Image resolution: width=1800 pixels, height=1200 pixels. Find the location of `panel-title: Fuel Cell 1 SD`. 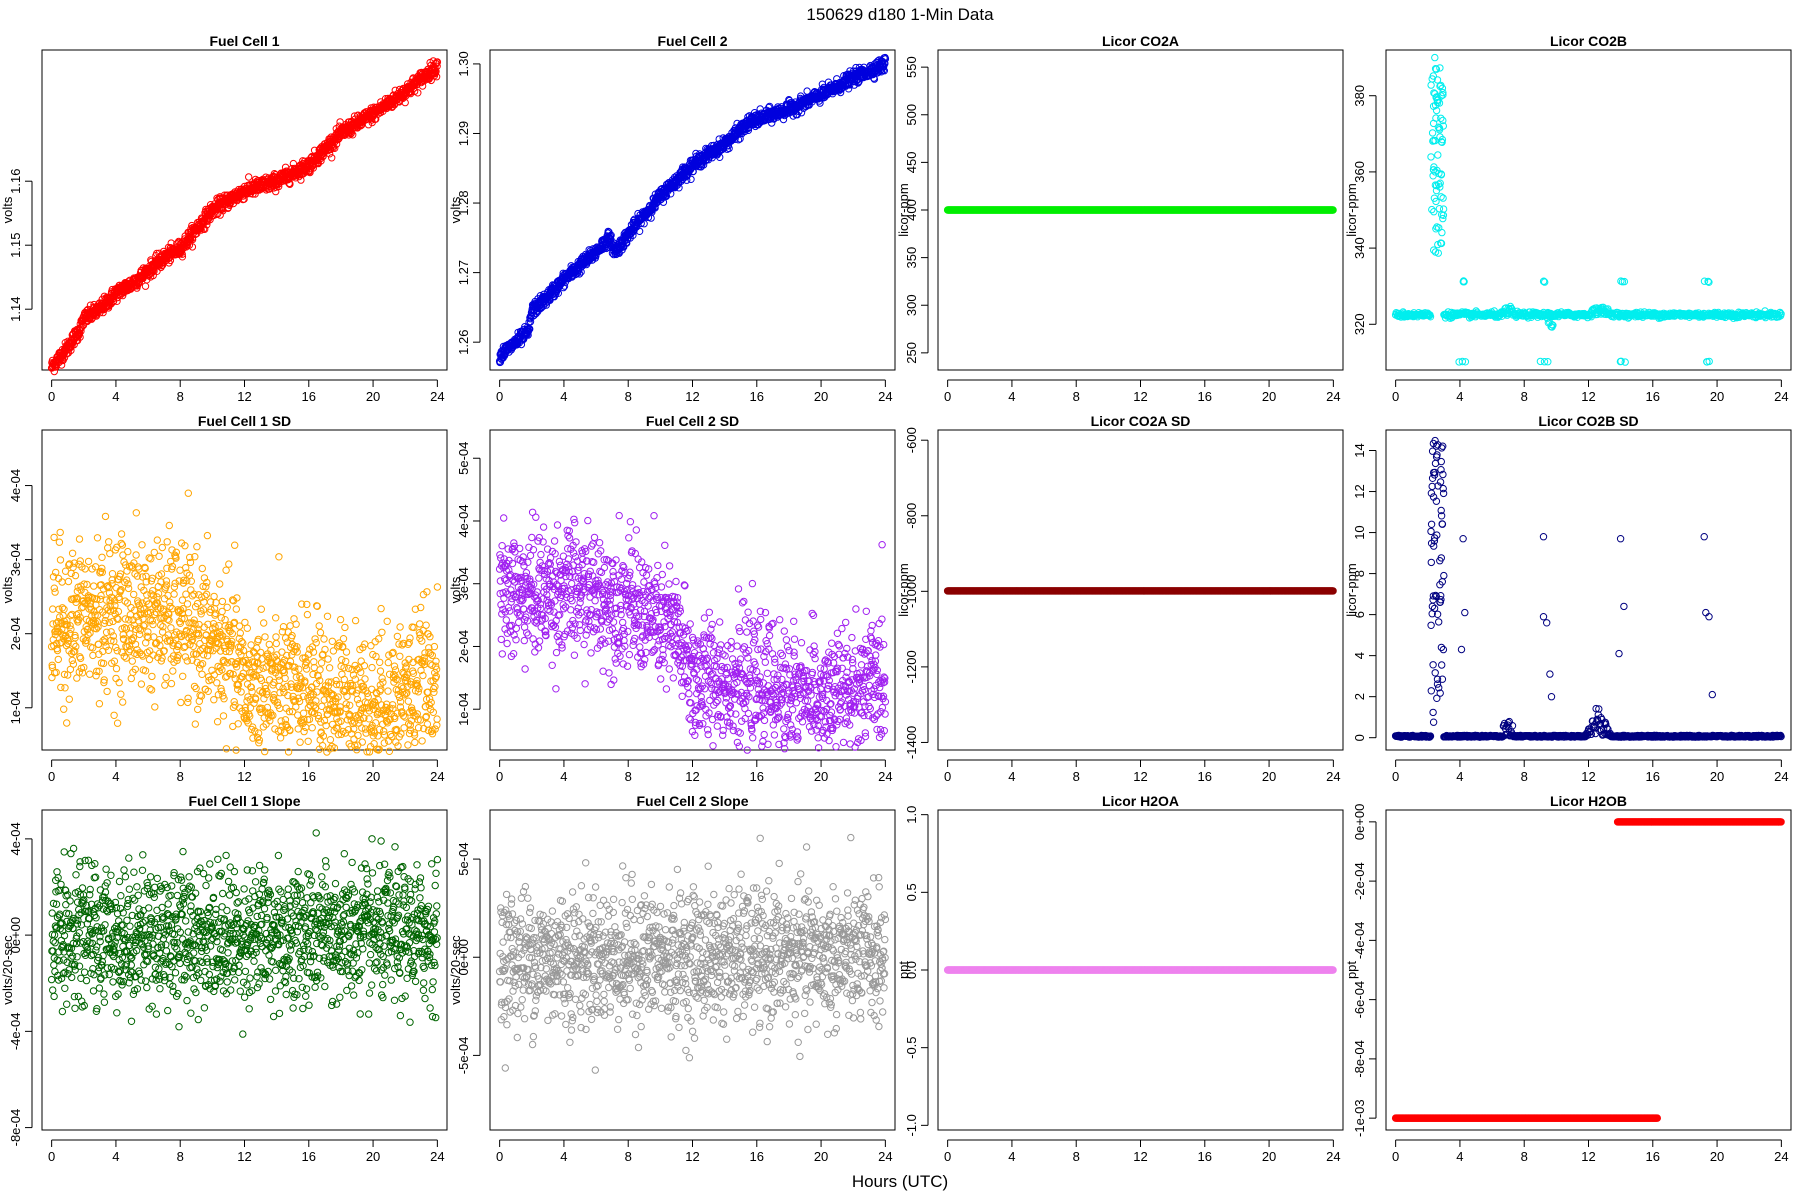

panel-title: Fuel Cell 1 SD is located at coordinates (244, 421).